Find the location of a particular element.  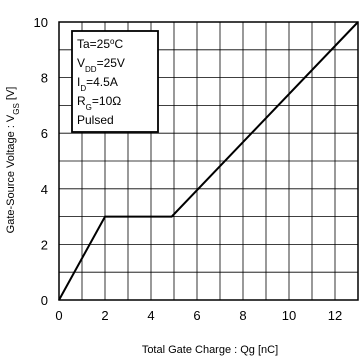

y-tick-label: 6 is located at coordinates (44, 133).